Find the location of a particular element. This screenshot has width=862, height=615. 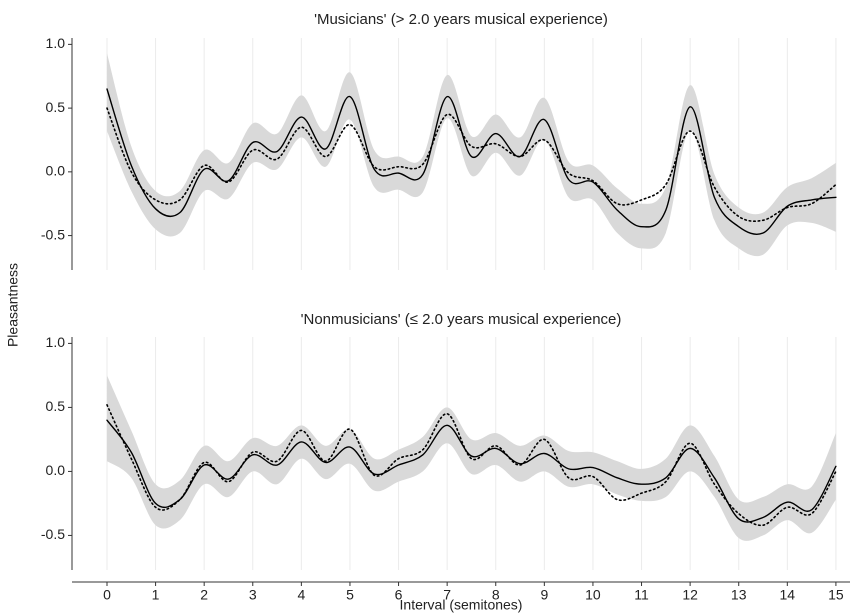

x-tick-label: 5 is located at coordinates (350, 595).